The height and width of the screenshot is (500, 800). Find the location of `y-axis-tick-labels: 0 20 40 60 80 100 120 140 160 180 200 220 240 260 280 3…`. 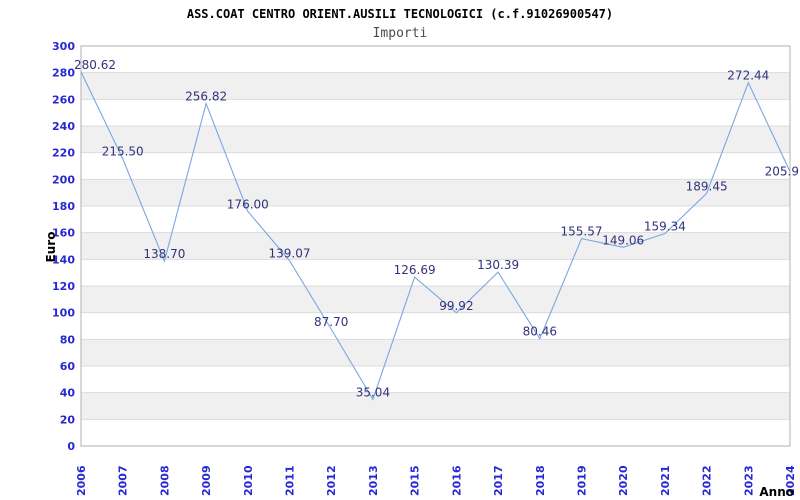

y-axis-tick-labels: 0 20 40 60 80 100 120 140 160 180 200 220 240 260 280 3… is located at coordinates (63, 246).